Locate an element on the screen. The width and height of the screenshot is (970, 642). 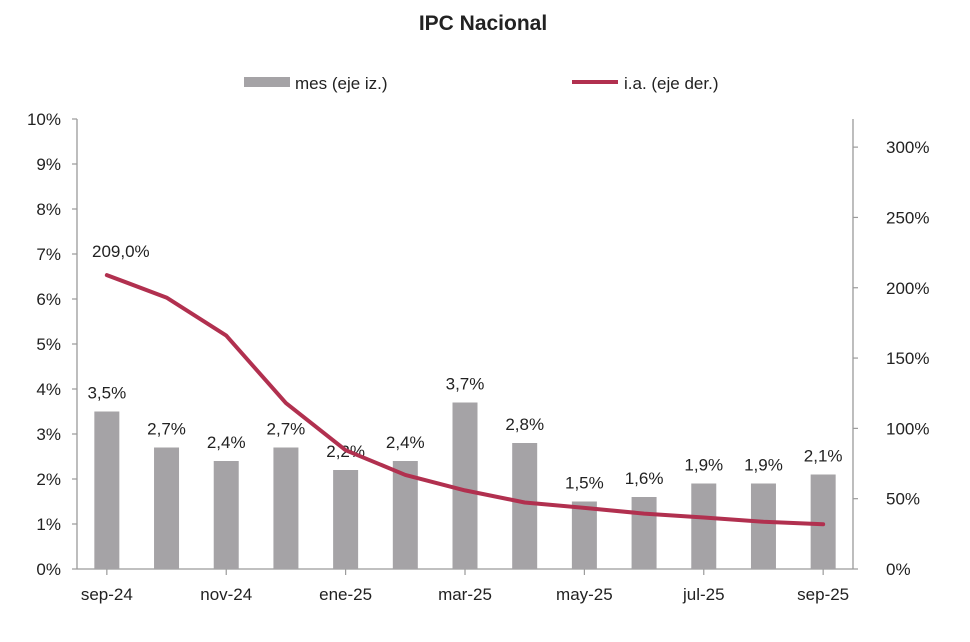
x-tick-label: may-25 is located at coordinates (584, 594).